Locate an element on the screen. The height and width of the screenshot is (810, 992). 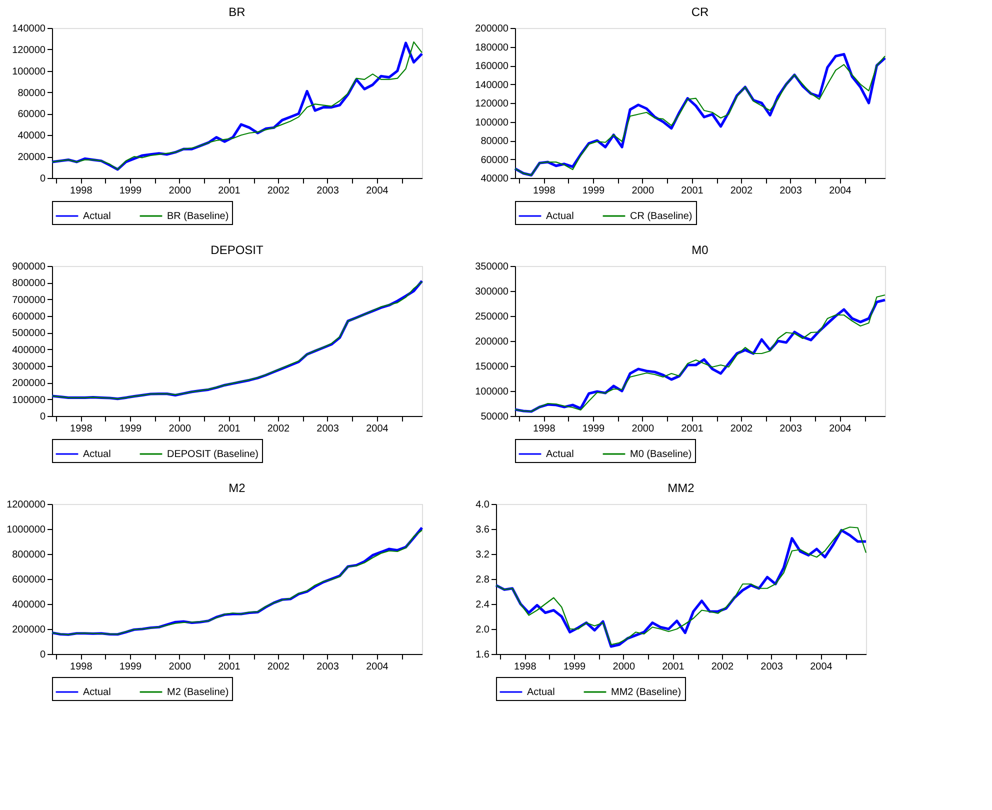
y-tick-label: 350000 is located at coordinates (492, 267).